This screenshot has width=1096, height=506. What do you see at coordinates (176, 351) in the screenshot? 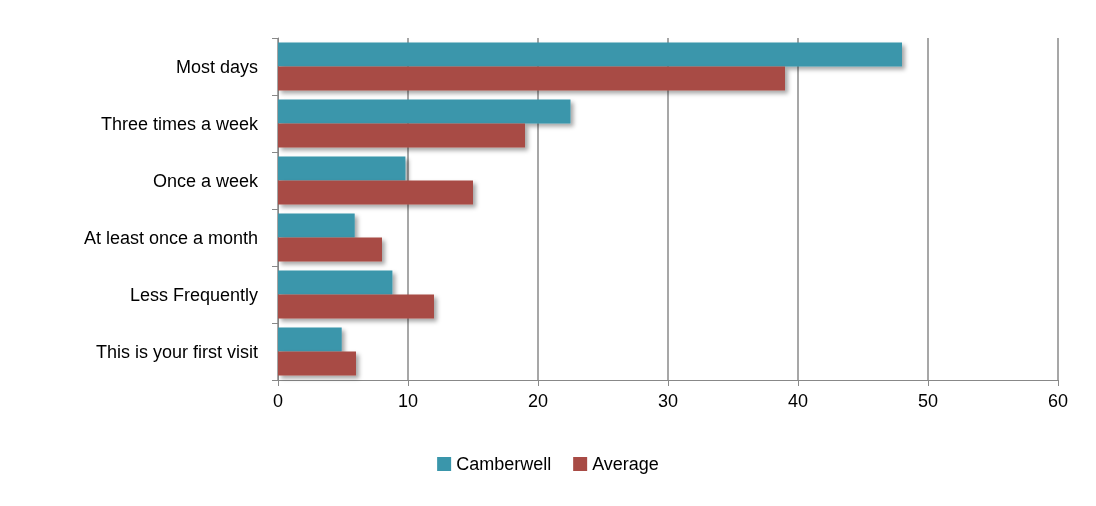
I see `y-tick-label: This is your first visit` at bounding box center [176, 351].